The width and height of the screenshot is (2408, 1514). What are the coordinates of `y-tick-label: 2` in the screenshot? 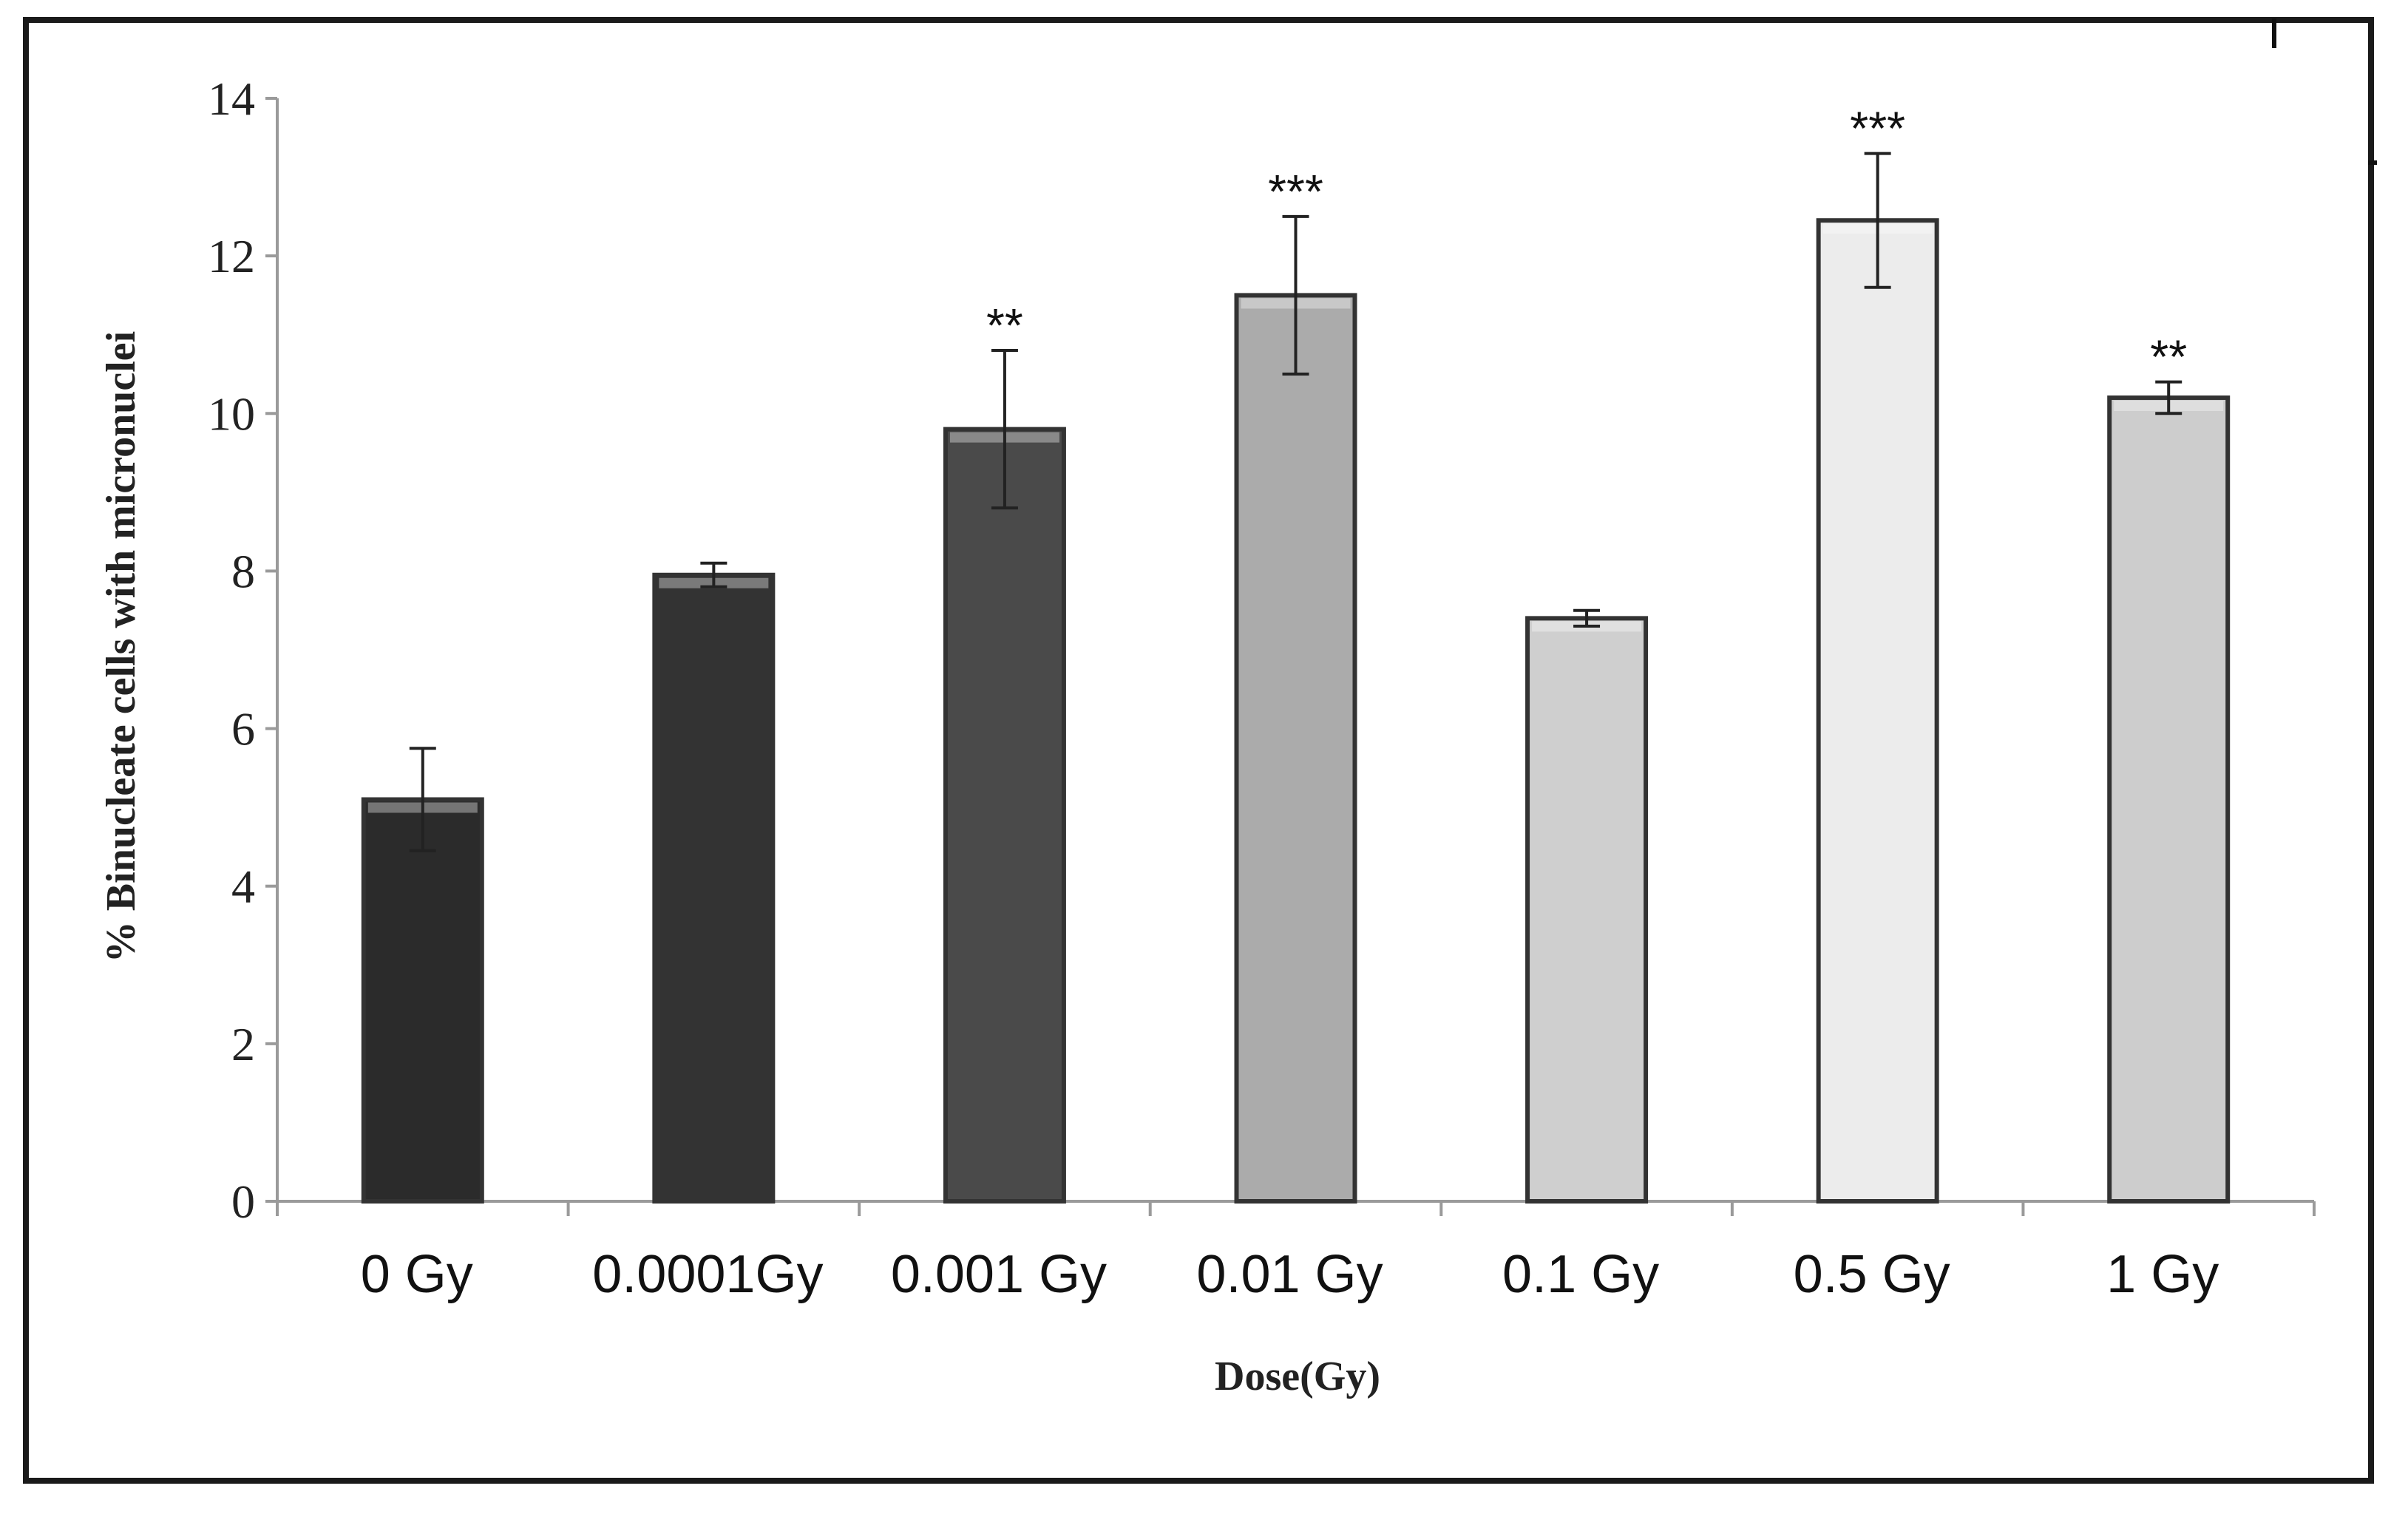 It's located at (243, 1044).